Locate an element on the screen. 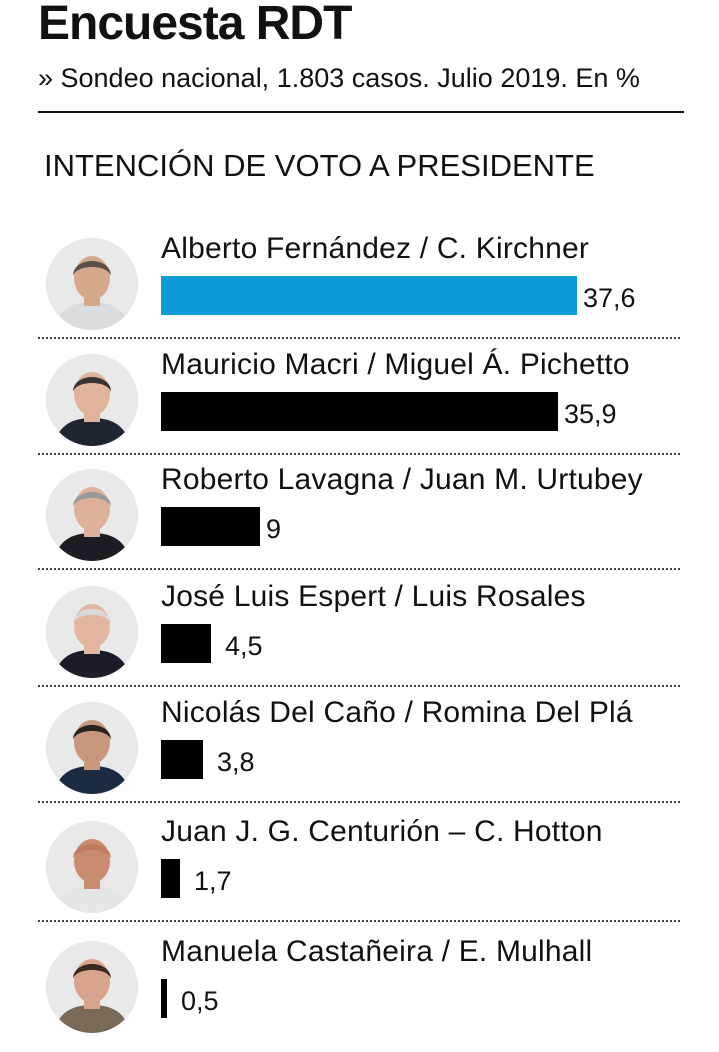 This screenshot has width=719, height=1052. chart-row: Roberto Lavagna / Juan M. Urtubey 9 is located at coordinates (359, 521).